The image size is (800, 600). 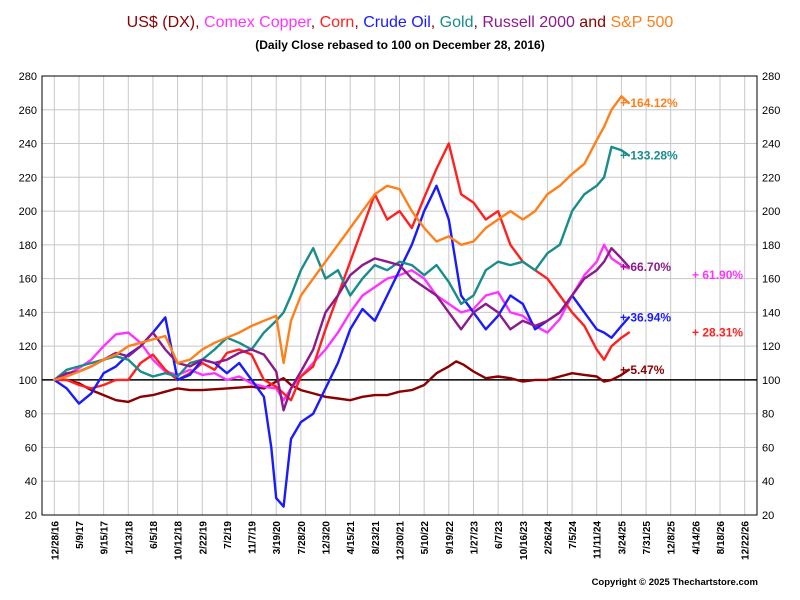 What do you see at coordinates (302, 538) in the screenshot?
I see `x-tick-label: 7/28/20` at bounding box center [302, 538].